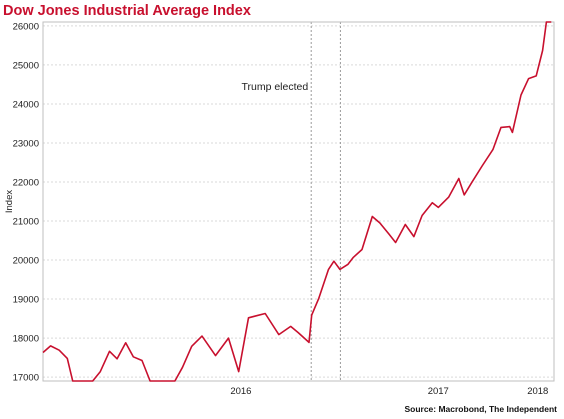 The width and height of the screenshot is (564, 419). What do you see at coordinates (26, 339) in the screenshot?
I see `y-tick-label: 18000` at bounding box center [26, 339].